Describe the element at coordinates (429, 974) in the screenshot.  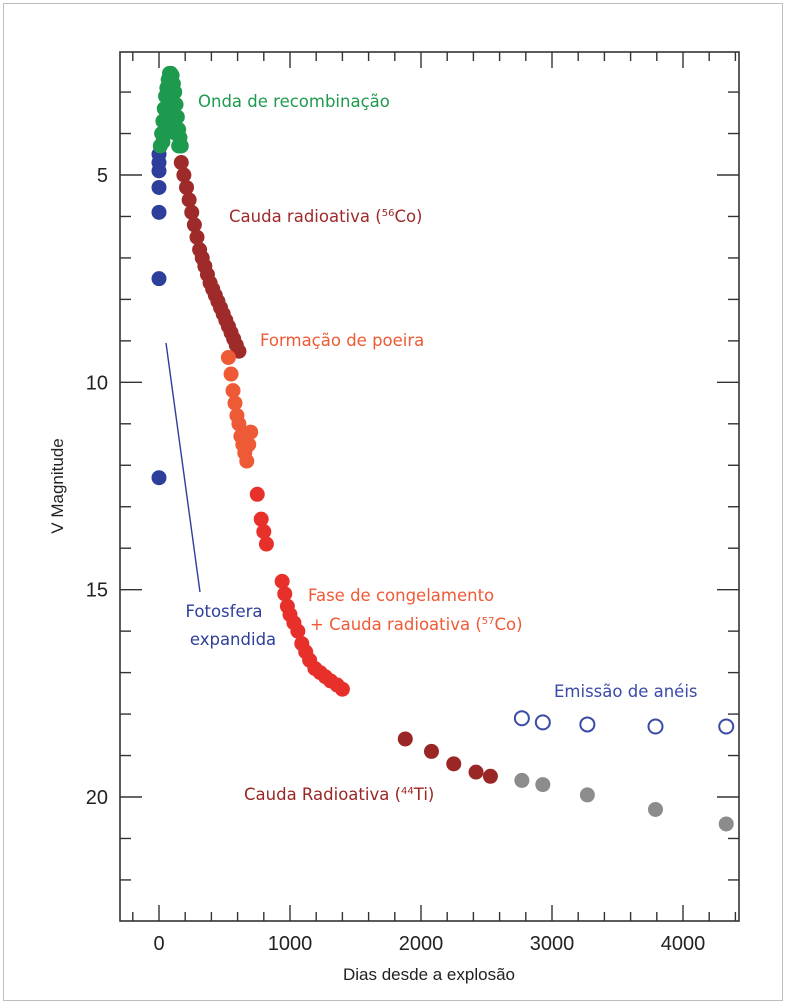
I see `x-axis-title: Dias desde a explosão` at that location.